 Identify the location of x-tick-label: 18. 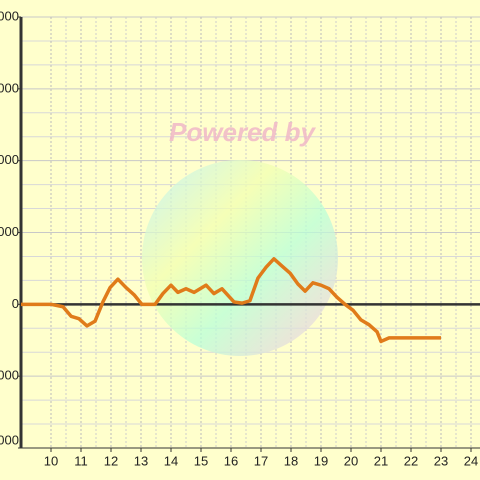
(291, 460).